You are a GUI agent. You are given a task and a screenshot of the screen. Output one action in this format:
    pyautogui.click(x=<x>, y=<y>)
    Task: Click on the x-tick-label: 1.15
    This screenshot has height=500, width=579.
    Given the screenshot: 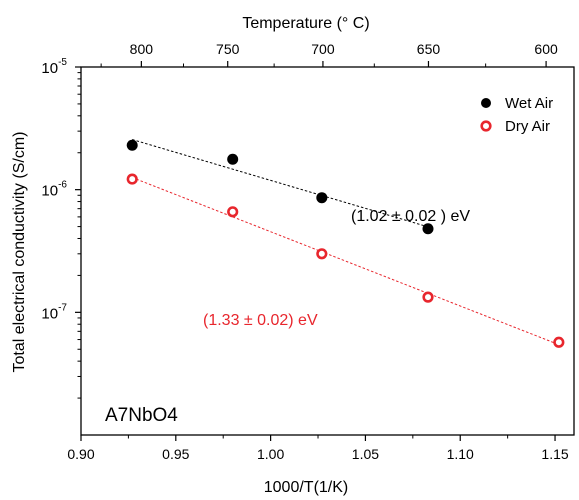 What is the action you would take?
    pyautogui.click(x=554, y=454)
    